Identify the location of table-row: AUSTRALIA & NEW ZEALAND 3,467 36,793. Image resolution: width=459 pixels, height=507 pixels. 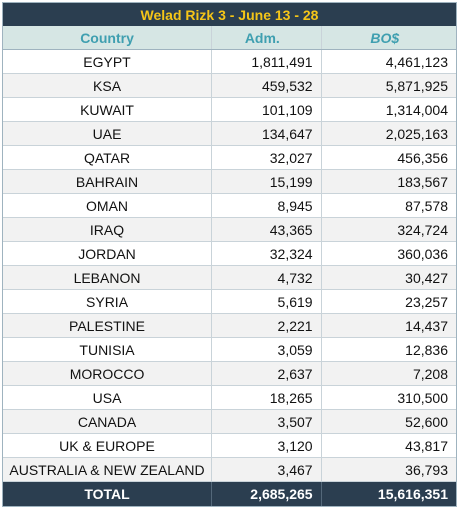
(229, 470).